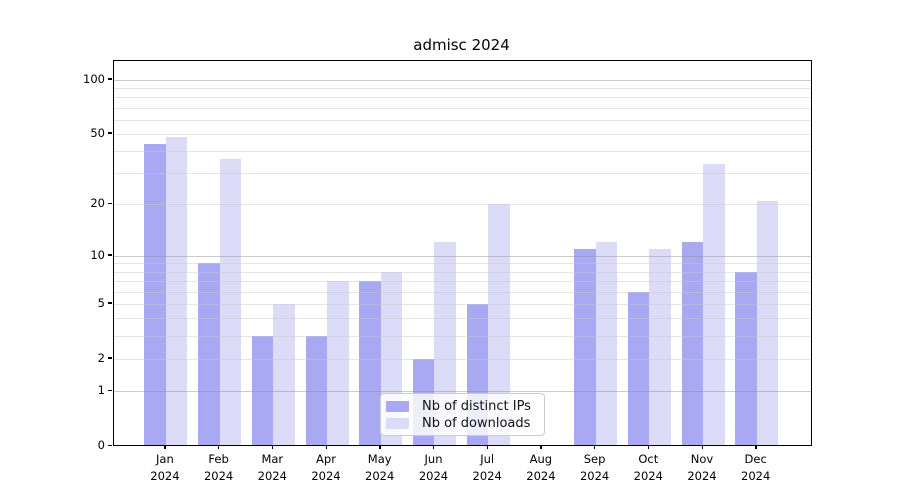  Describe the element at coordinates (326, 468) in the screenshot. I see `x-axis-tick-label: Apr 2024` at that location.